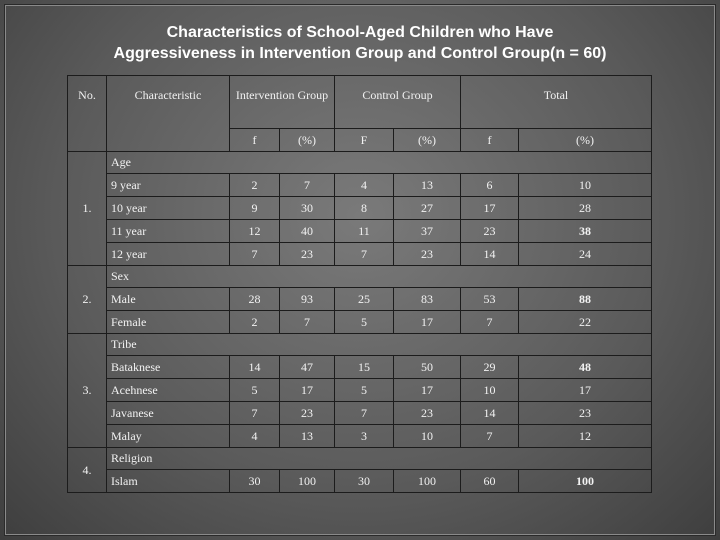 The height and width of the screenshot is (540, 720). I want to click on cell-int-f: 14, so click(254, 367).